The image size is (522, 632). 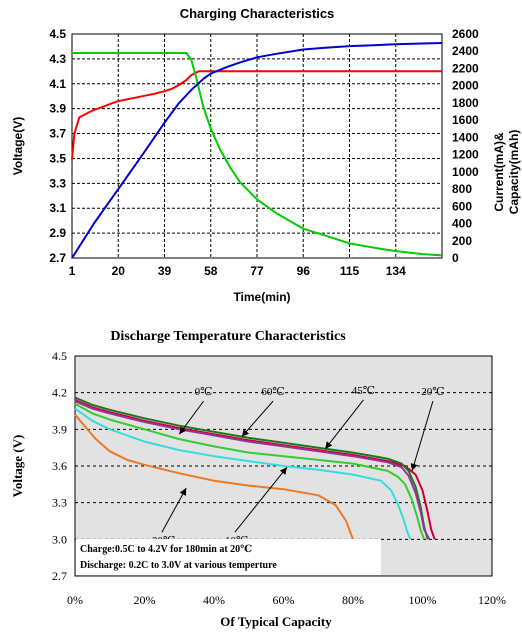 What do you see at coordinates (57, 258) in the screenshot?
I see `charging-y-tick-label: 2.7` at bounding box center [57, 258].